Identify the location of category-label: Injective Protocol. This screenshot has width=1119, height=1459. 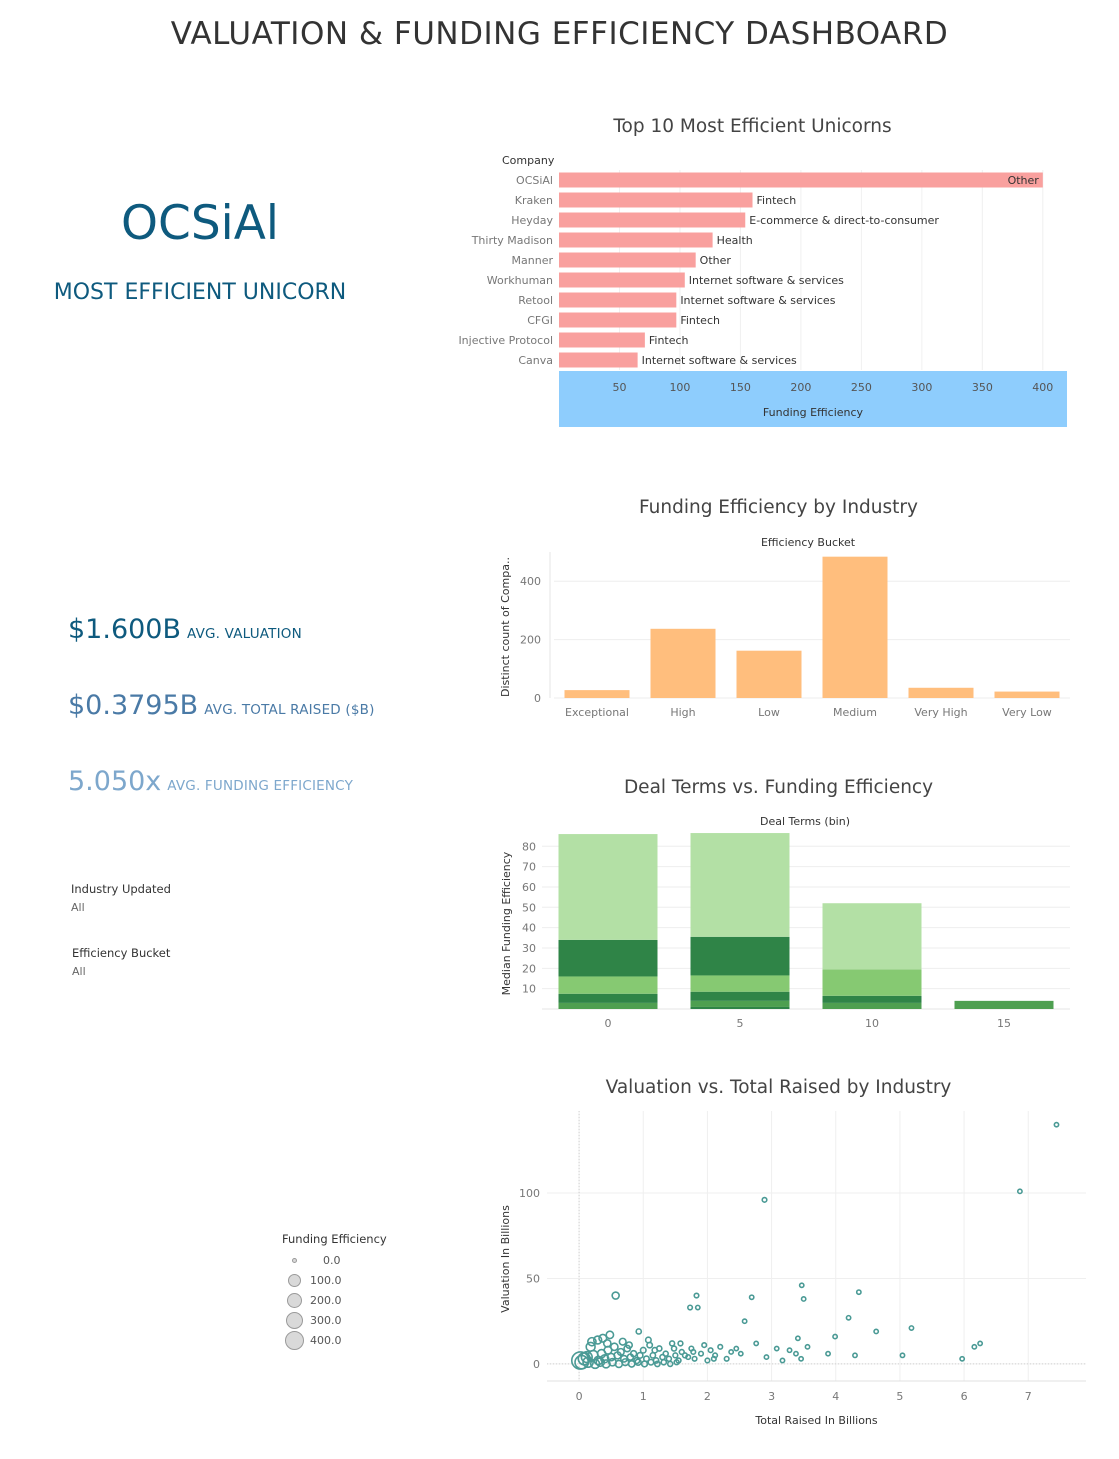
(505, 340).